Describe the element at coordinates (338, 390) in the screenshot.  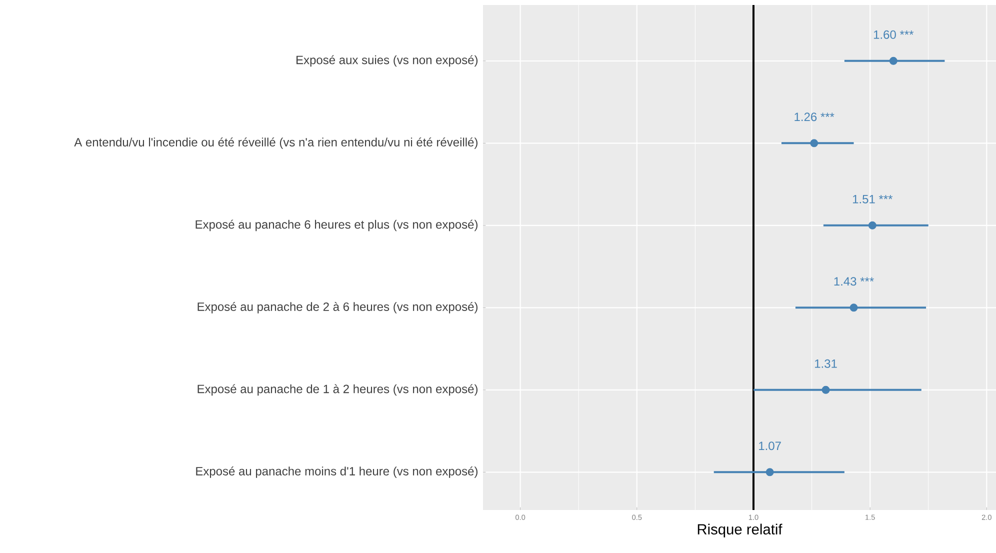
I see `y-tick-label: Exposé au panache de 1 à 2 heures (vs non exposé)` at that location.